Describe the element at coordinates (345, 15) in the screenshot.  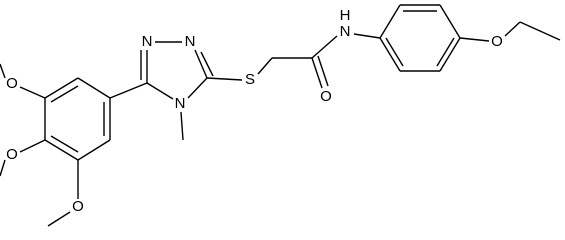
I see `atom-label: H` at that location.